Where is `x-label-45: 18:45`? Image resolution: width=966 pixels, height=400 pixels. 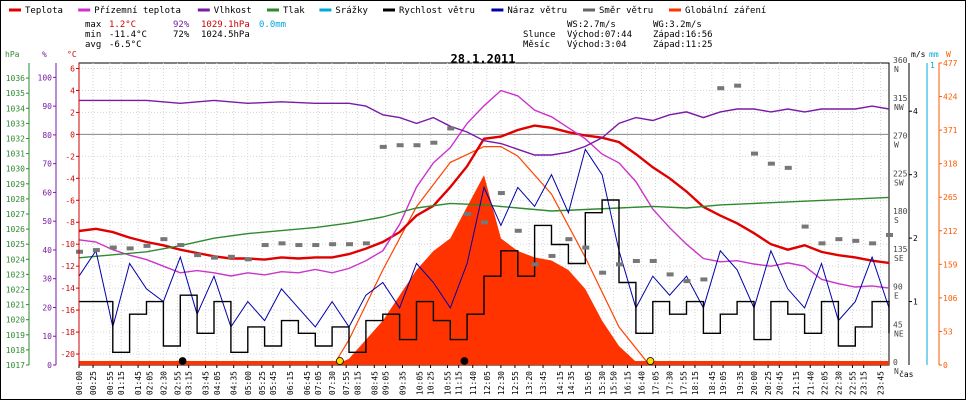 x-label-45: 18:45 is located at coordinates (712, 383).